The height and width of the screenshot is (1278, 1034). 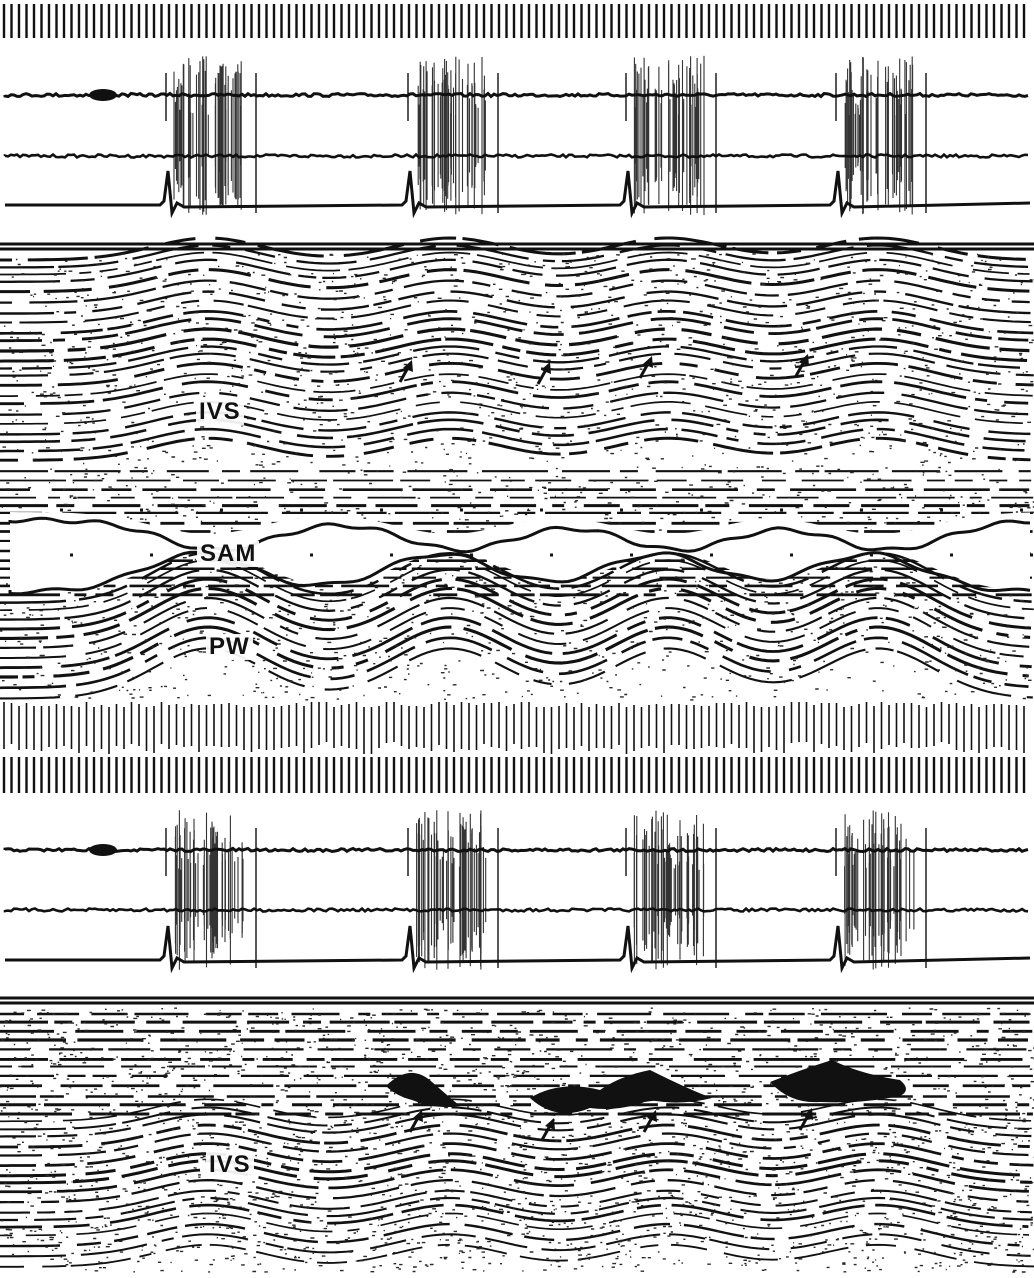 I want to click on time-marker-strip-lower, so click(x=514, y=728).